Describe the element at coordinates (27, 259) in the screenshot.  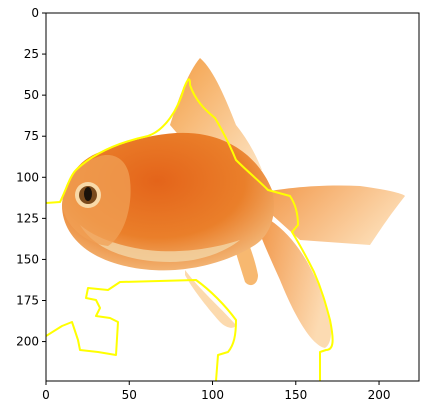
I see `y-tick-label: 150` at that location.